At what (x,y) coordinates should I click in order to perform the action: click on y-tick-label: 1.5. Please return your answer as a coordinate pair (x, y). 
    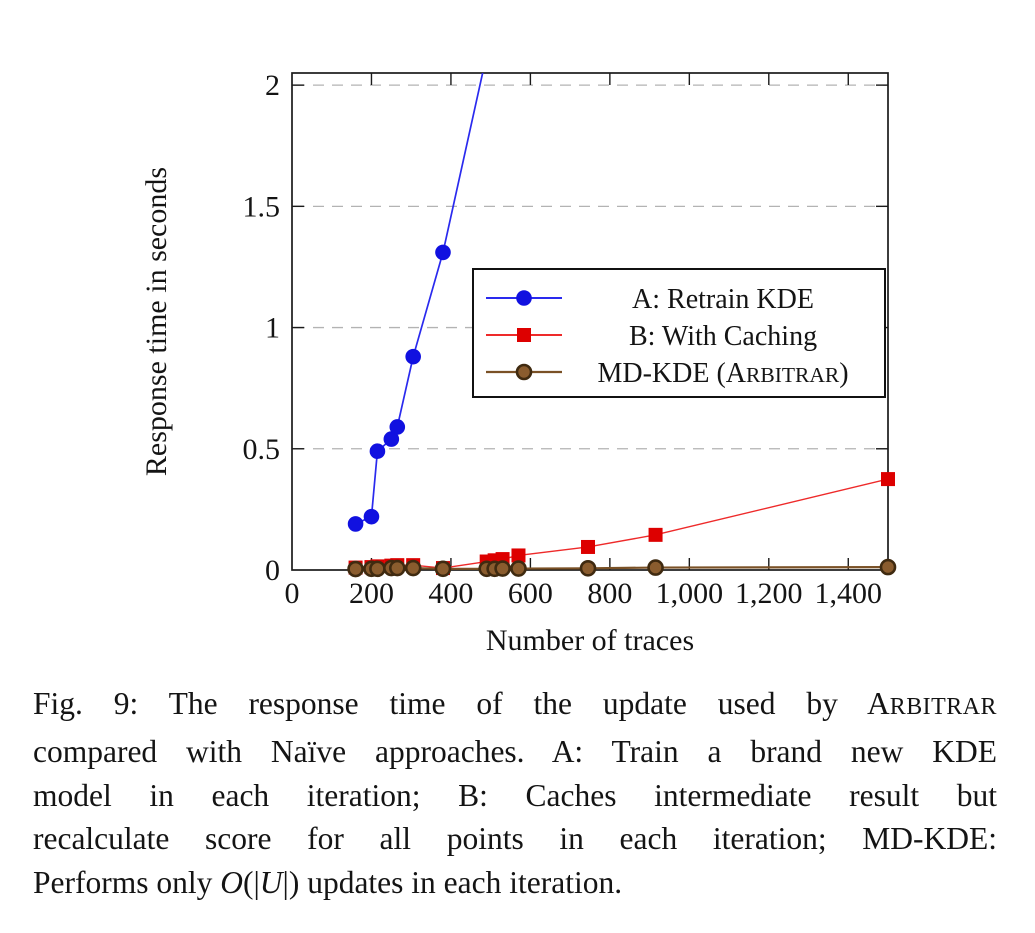
    Looking at the image, I should click on (262, 206).